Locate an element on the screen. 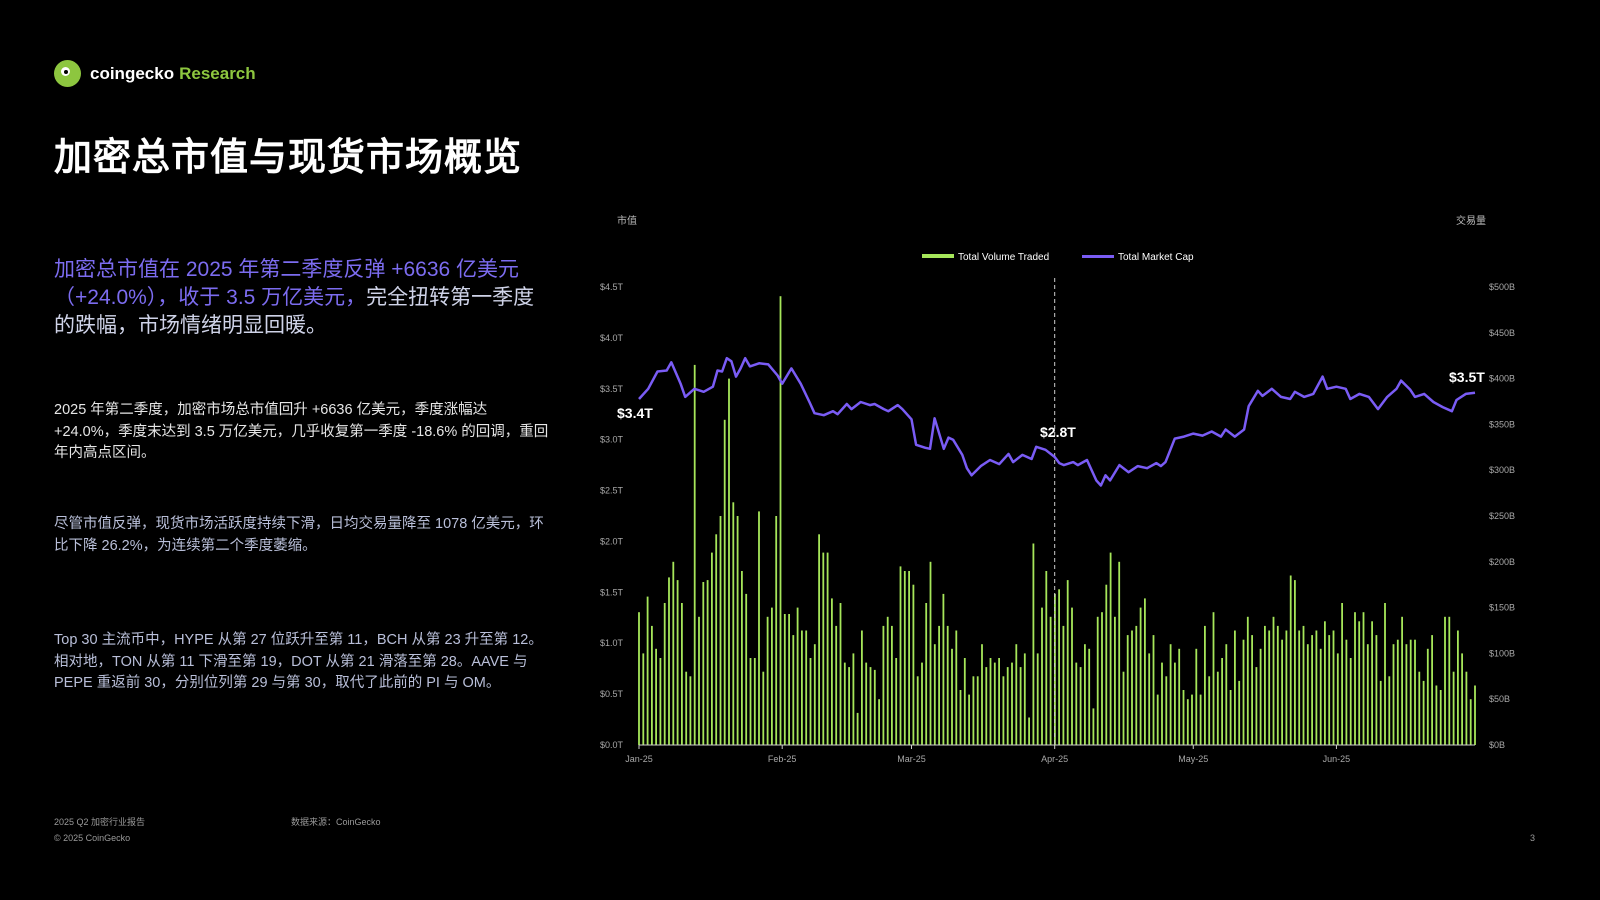 The image size is (1600, 900). left-axis-title: 市值 is located at coordinates (627, 220).